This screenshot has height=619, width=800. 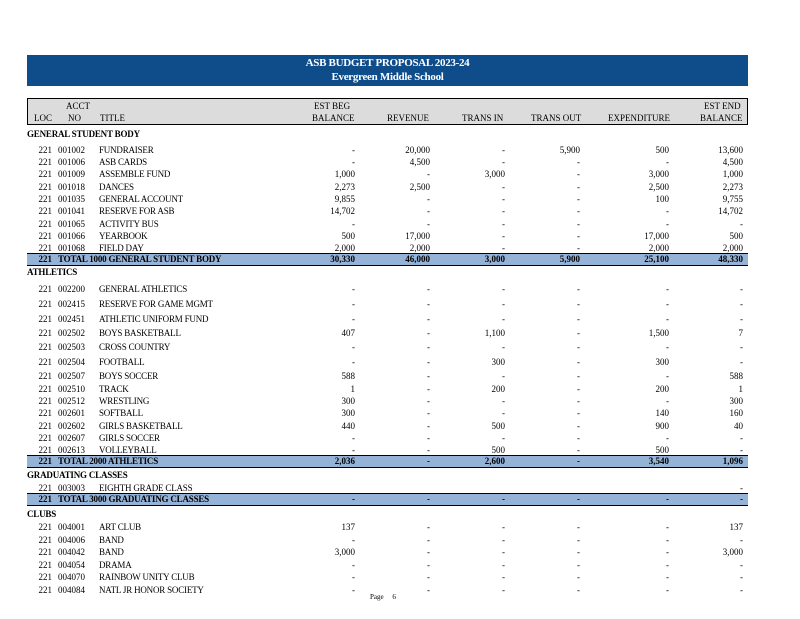 I want to click on cell-beg: 3,000, so click(x=344, y=552).